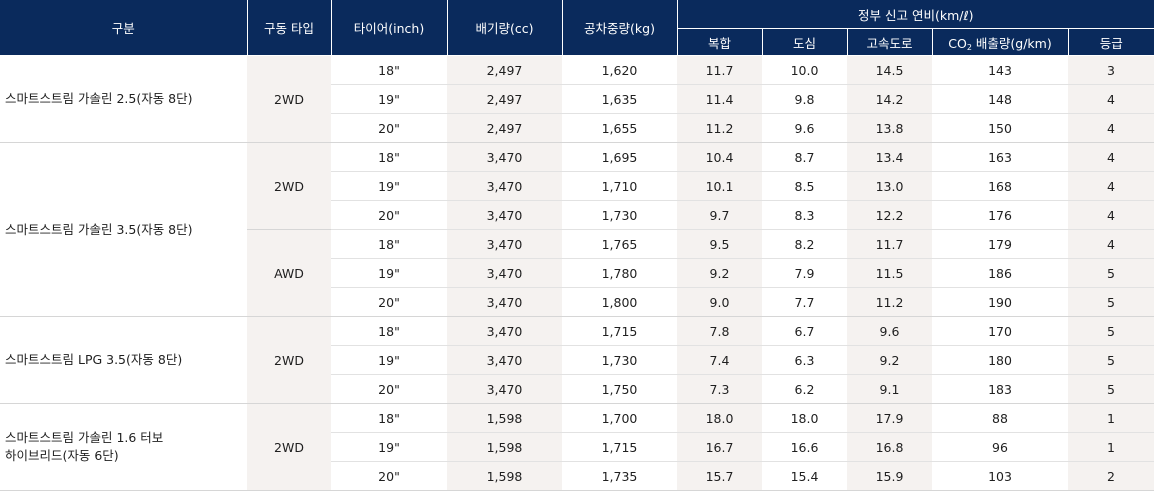  I want to click on curb-weight-cell: 1,695, so click(619, 157).